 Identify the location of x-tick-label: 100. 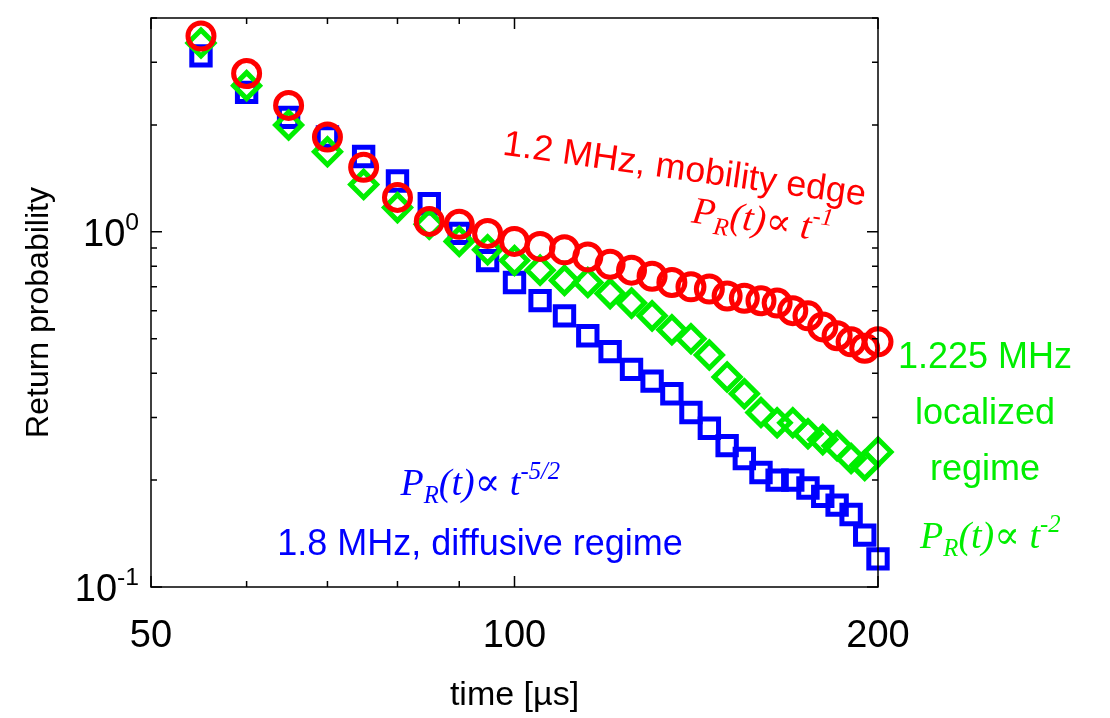
(514, 634).